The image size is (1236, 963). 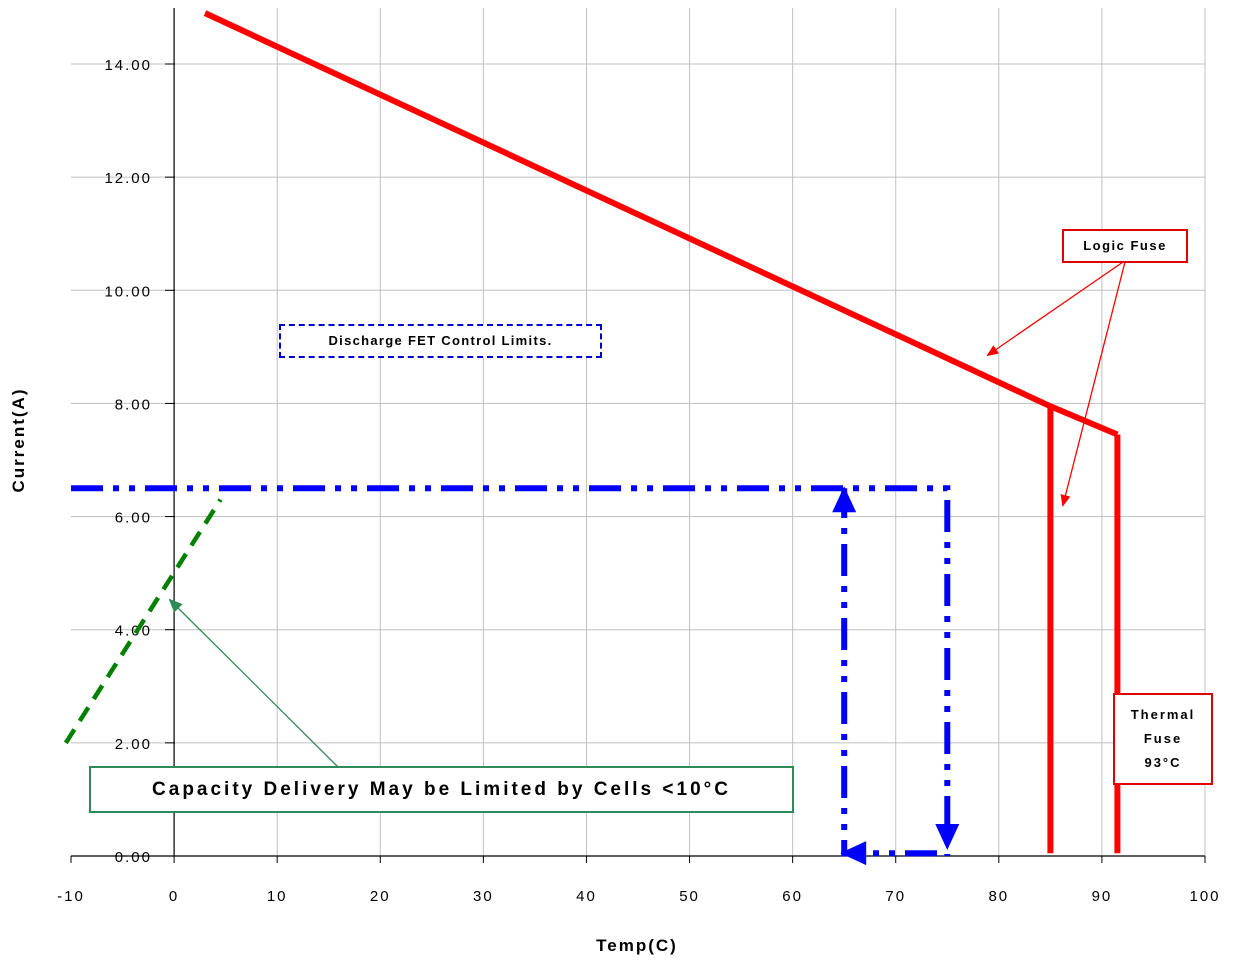 What do you see at coordinates (1163, 714) in the screenshot?
I see `thermal-fuse-line-1: Thermal` at bounding box center [1163, 714].